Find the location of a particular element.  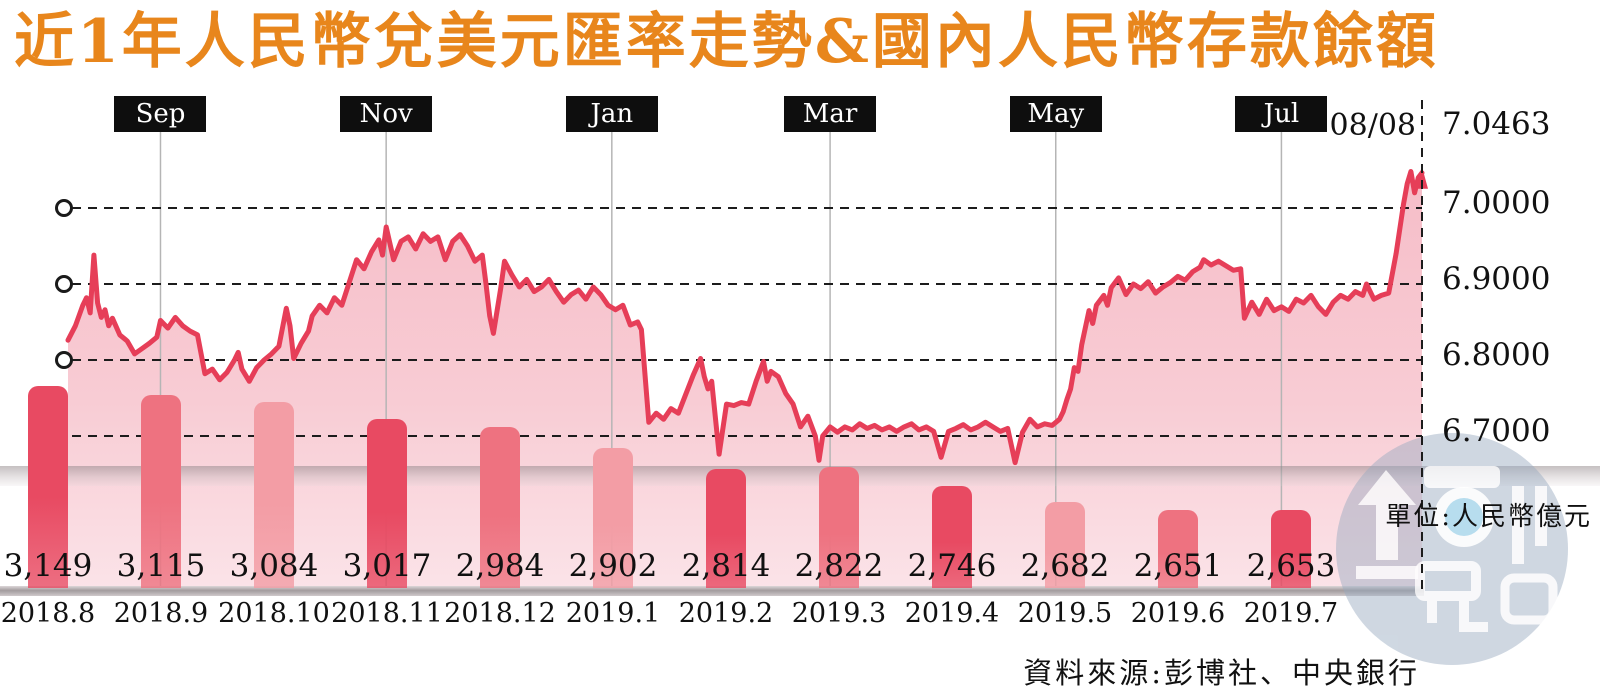

month-marker-May: May is located at coordinates (1055, 114).